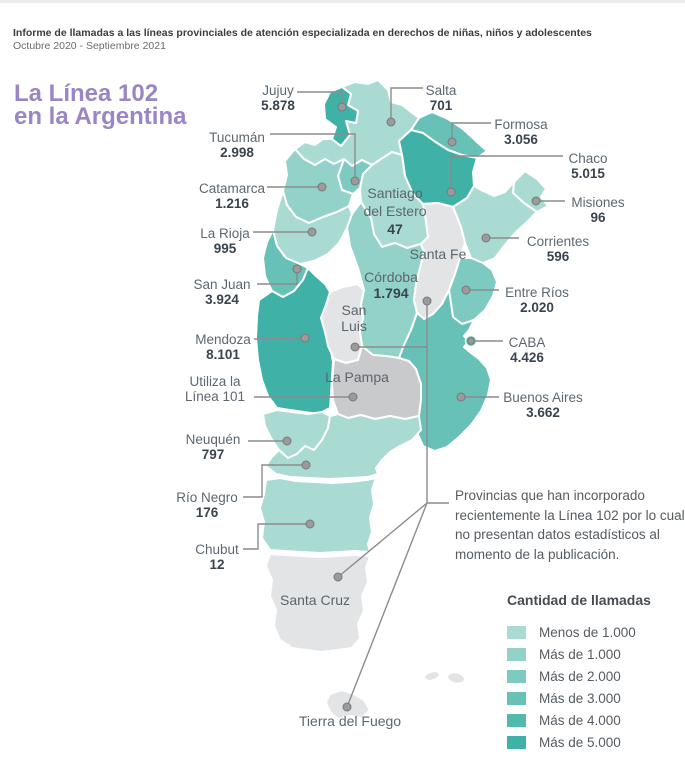 Image resolution: width=685 pixels, height=763 pixels. I want to click on callout-la-rioja: La Rioja 995, so click(225, 241).